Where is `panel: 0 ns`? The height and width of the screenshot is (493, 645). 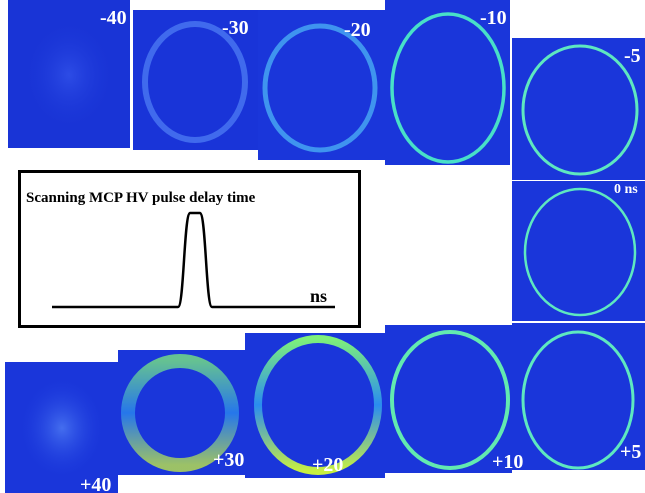 panel: 0 ns is located at coordinates (578, 251).